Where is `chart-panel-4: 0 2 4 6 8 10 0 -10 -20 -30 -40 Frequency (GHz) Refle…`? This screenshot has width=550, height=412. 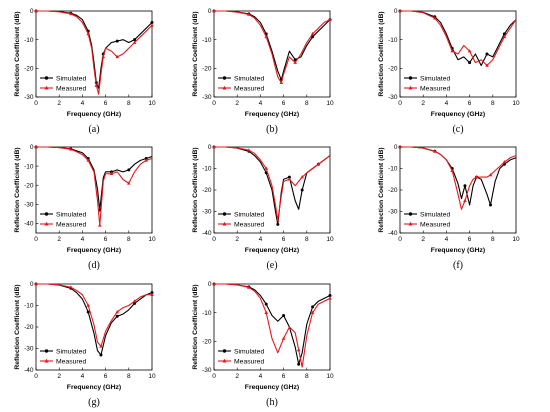
chart-panel-4: 0 2 4 6 8 10 0 -10 -20 -30 -40 Frequency (GHz) Refle… is located at coordinates (263, 207).